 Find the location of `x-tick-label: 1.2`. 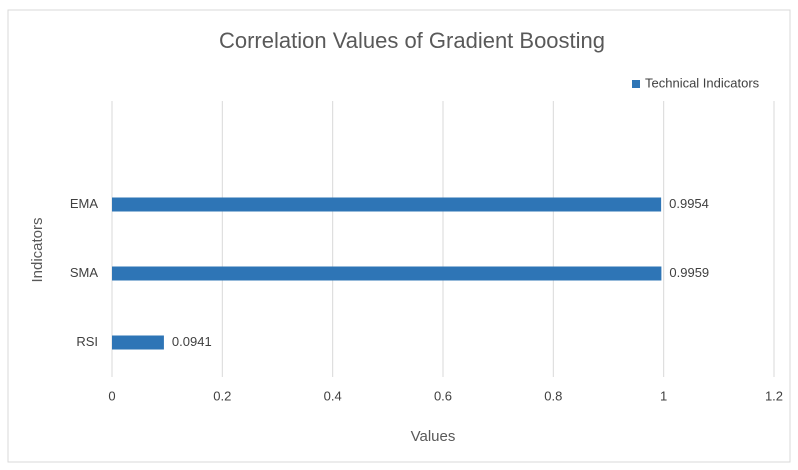

x-tick-label: 1.2 is located at coordinates (774, 395).